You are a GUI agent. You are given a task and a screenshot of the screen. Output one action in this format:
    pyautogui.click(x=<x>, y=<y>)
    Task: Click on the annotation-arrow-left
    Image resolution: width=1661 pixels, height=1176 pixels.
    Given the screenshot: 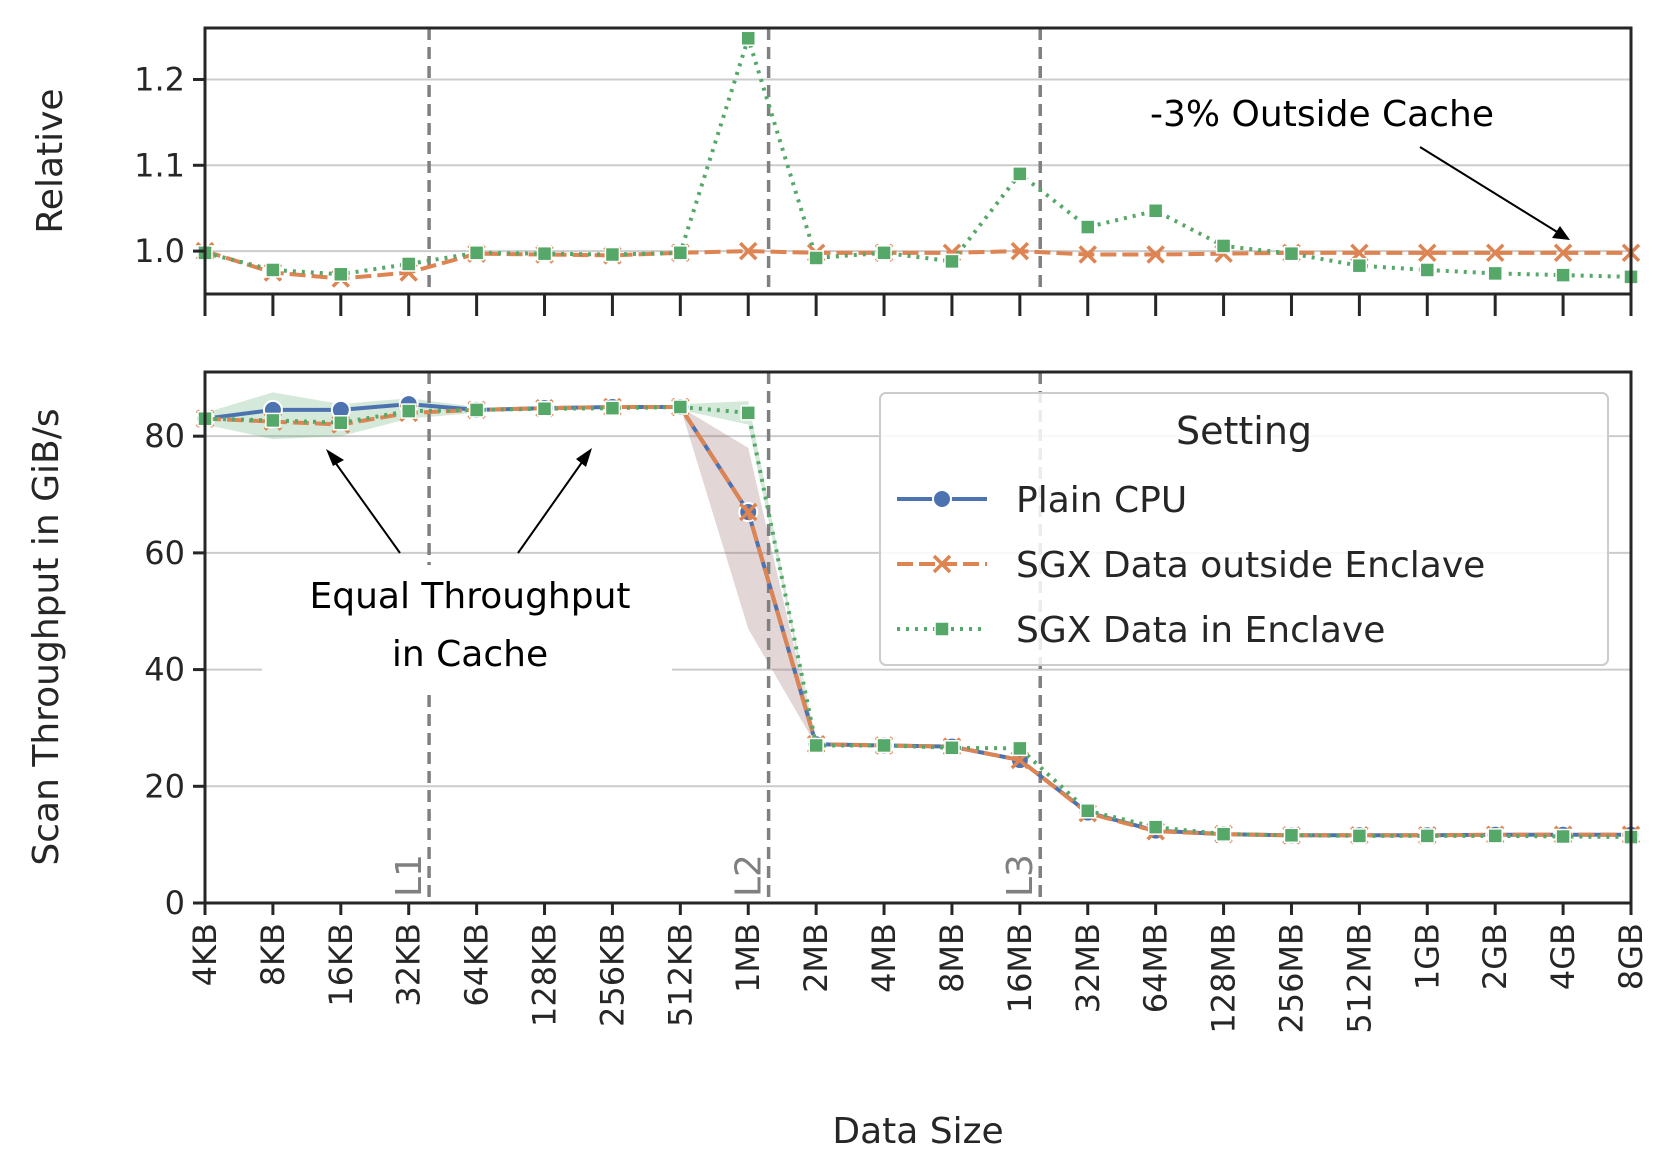 What is the action you would take?
    pyautogui.click(x=366, y=505)
    